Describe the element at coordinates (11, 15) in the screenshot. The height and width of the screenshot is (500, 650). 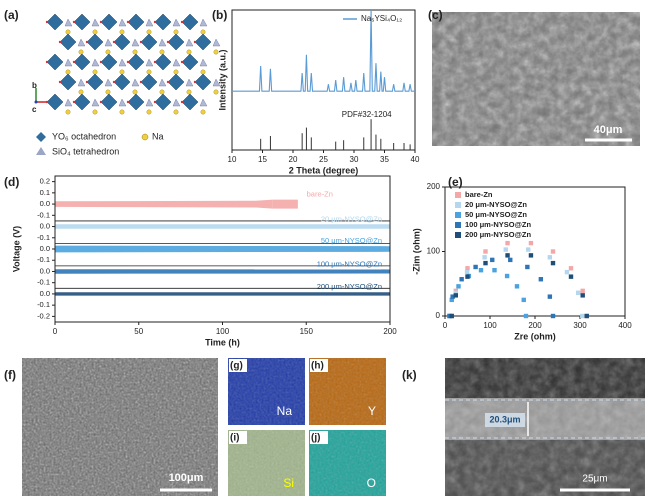
I see `panel-label: (a)` at that location.